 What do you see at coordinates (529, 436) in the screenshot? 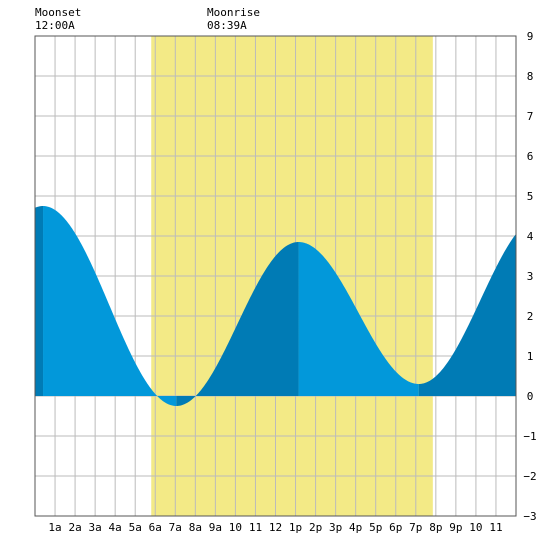
I see `y-tick-label: −1` at bounding box center [529, 436].